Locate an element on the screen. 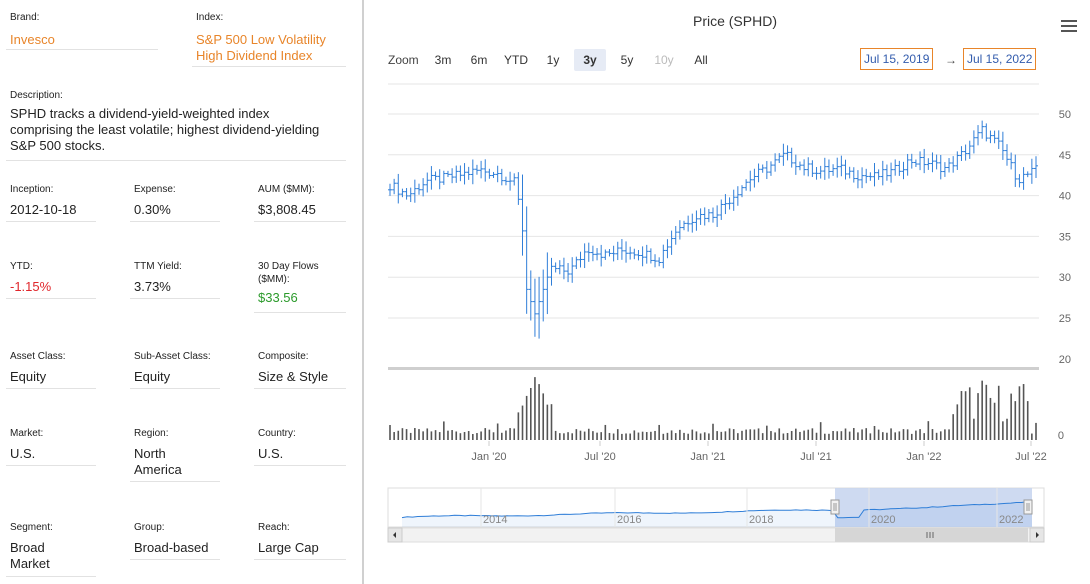 This screenshot has height=584, width=1090. scrollbar-thumb is located at coordinates (931, 535).